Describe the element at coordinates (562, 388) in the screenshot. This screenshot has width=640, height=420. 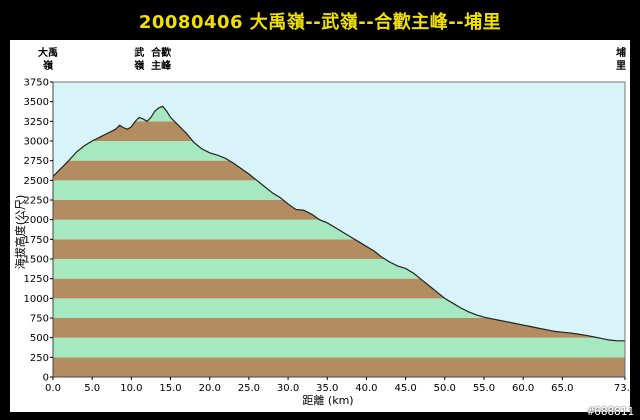
I see `x-tick-label: 65.0` at that location.